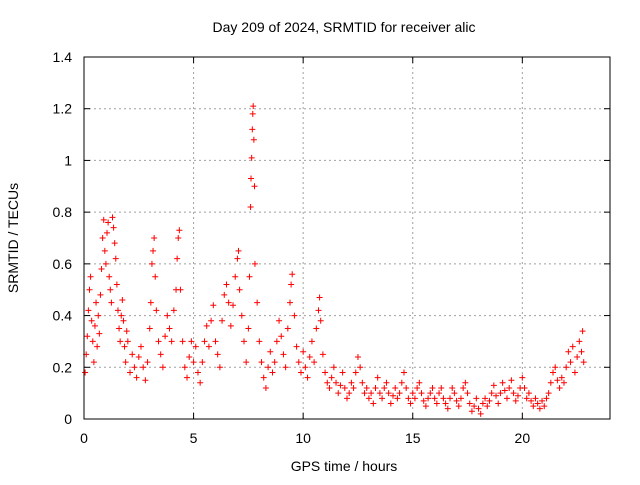  Describe the element at coordinates (63, 57) in the screenshot. I see `y-tick-label: 1.4` at that location.